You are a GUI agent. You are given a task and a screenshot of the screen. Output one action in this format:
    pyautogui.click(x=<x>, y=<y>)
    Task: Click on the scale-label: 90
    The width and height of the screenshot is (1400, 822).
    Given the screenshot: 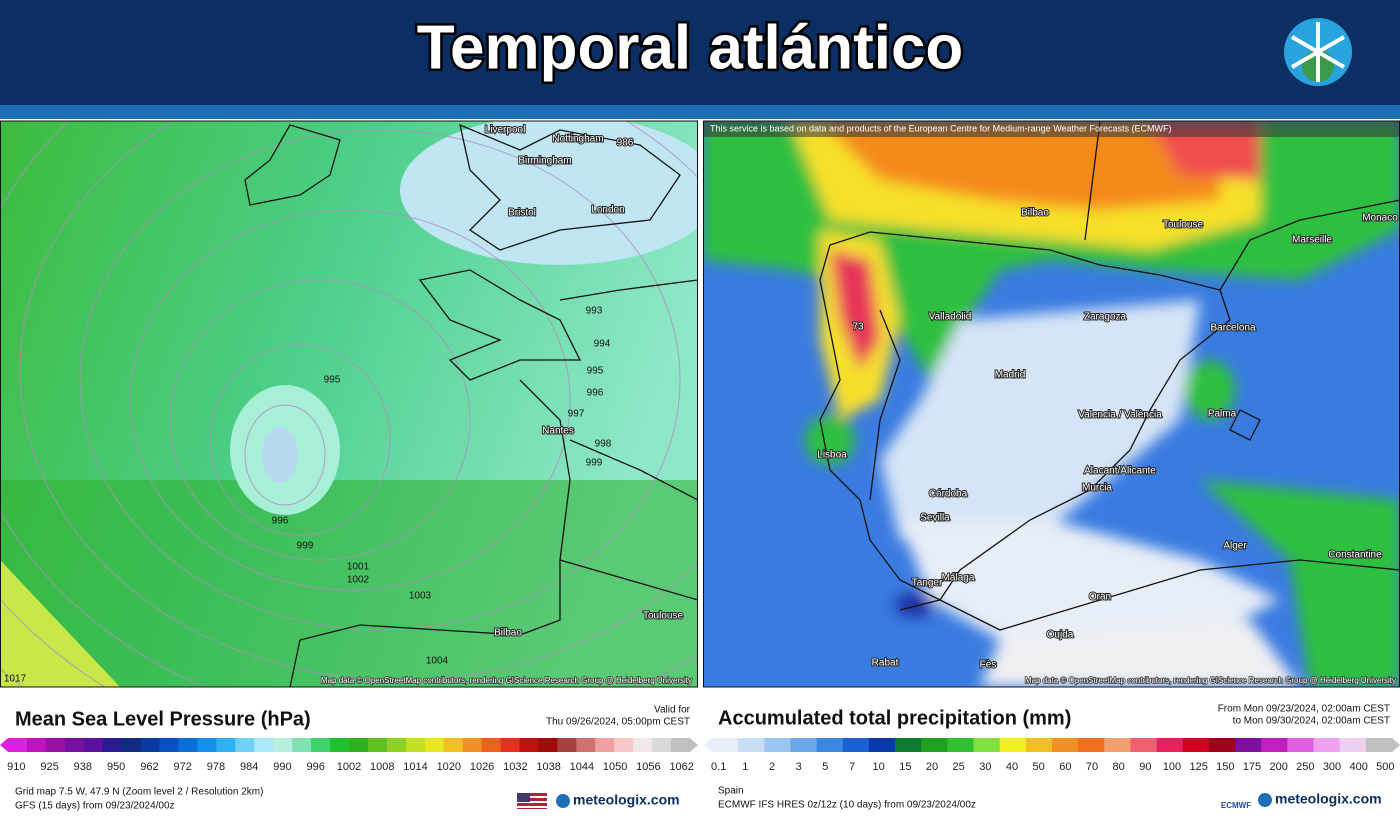 What is the action you would take?
    pyautogui.click(x=1145, y=767)
    